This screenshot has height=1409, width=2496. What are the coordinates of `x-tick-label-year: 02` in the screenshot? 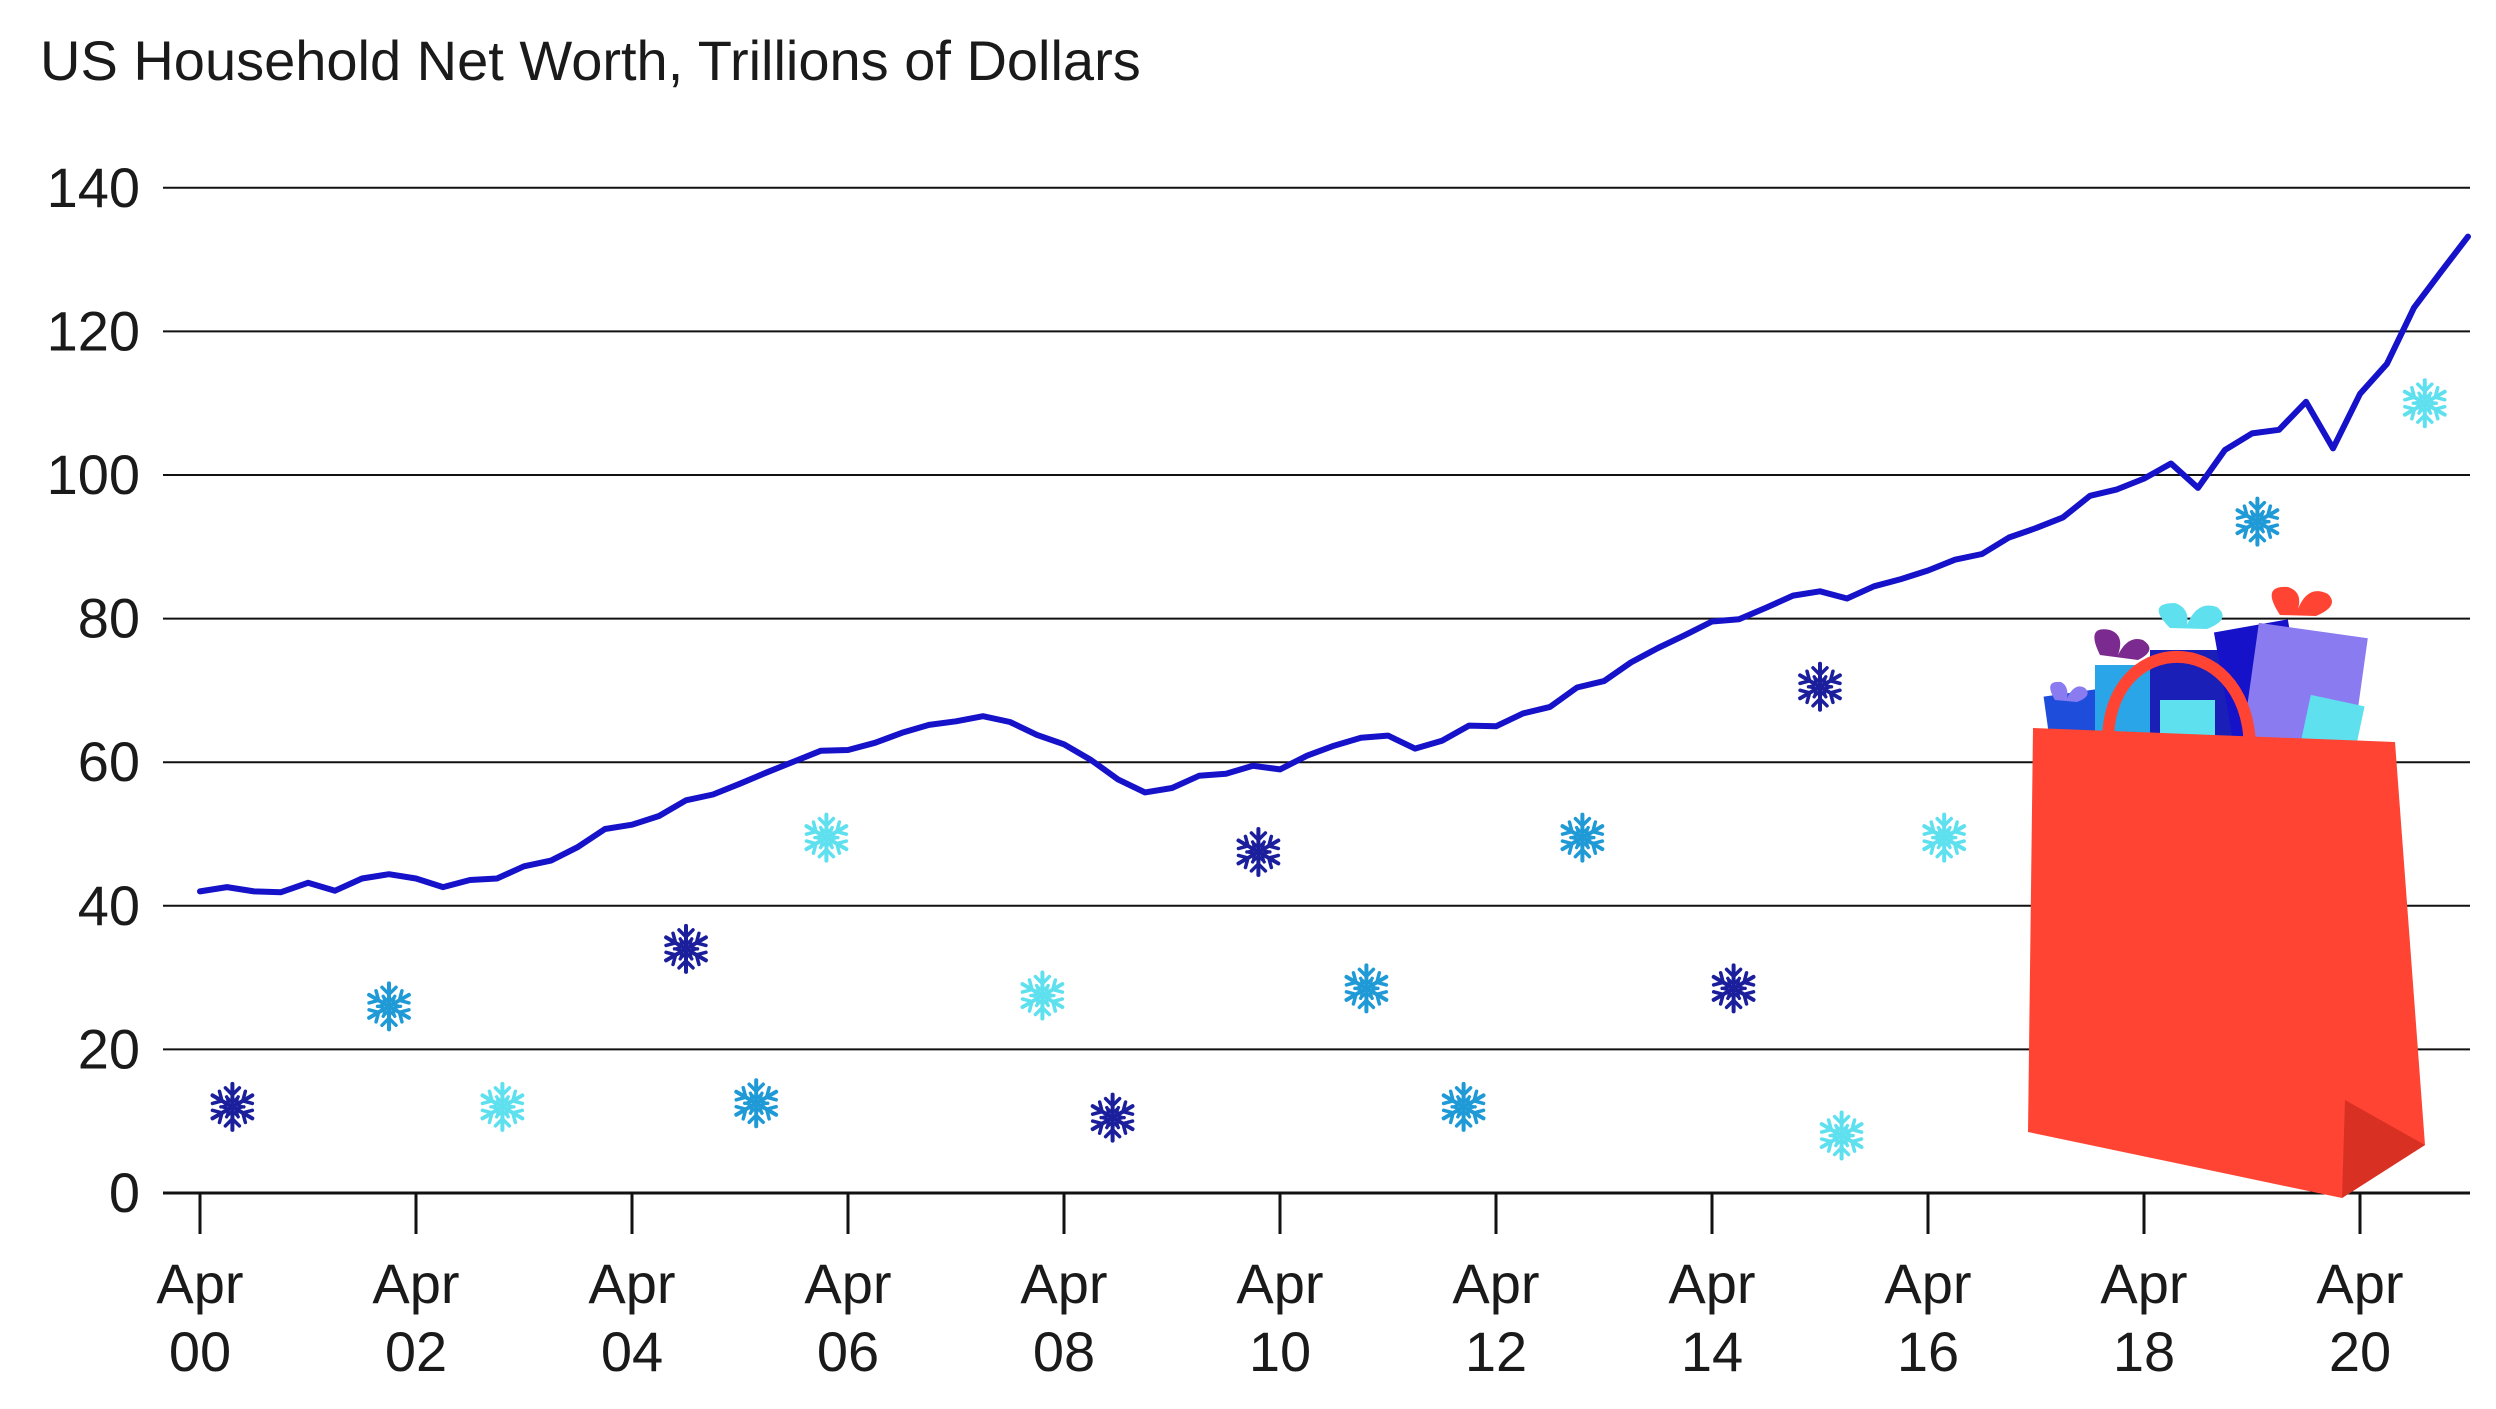 It's located at (416, 1351).